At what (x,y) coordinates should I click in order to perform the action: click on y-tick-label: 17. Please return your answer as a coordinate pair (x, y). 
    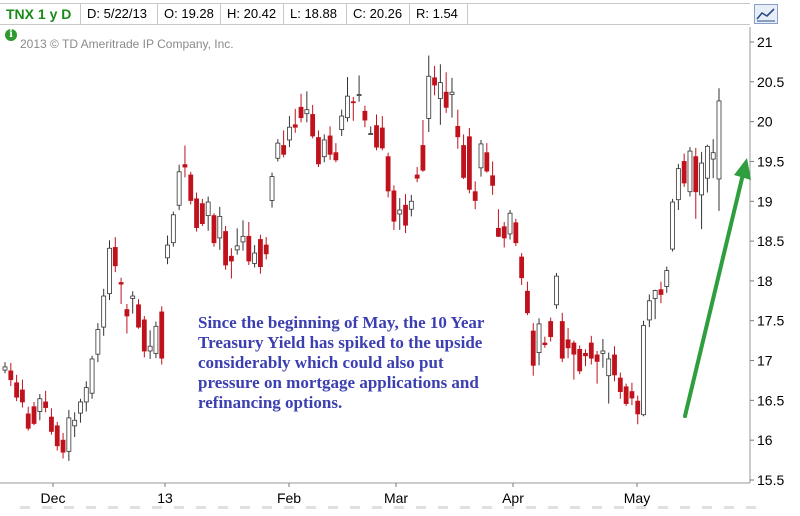
    Looking at the image, I should click on (765, 361).